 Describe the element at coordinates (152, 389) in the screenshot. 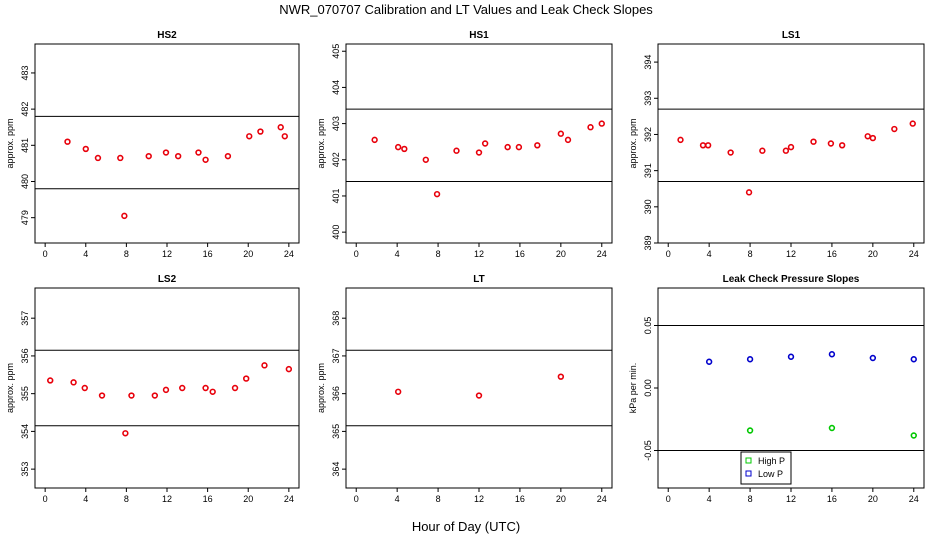

I see `panel-ls2: LS2 0 4 8 12 16 20 24 353 354 355 356 357 approx. ppm` at that location.